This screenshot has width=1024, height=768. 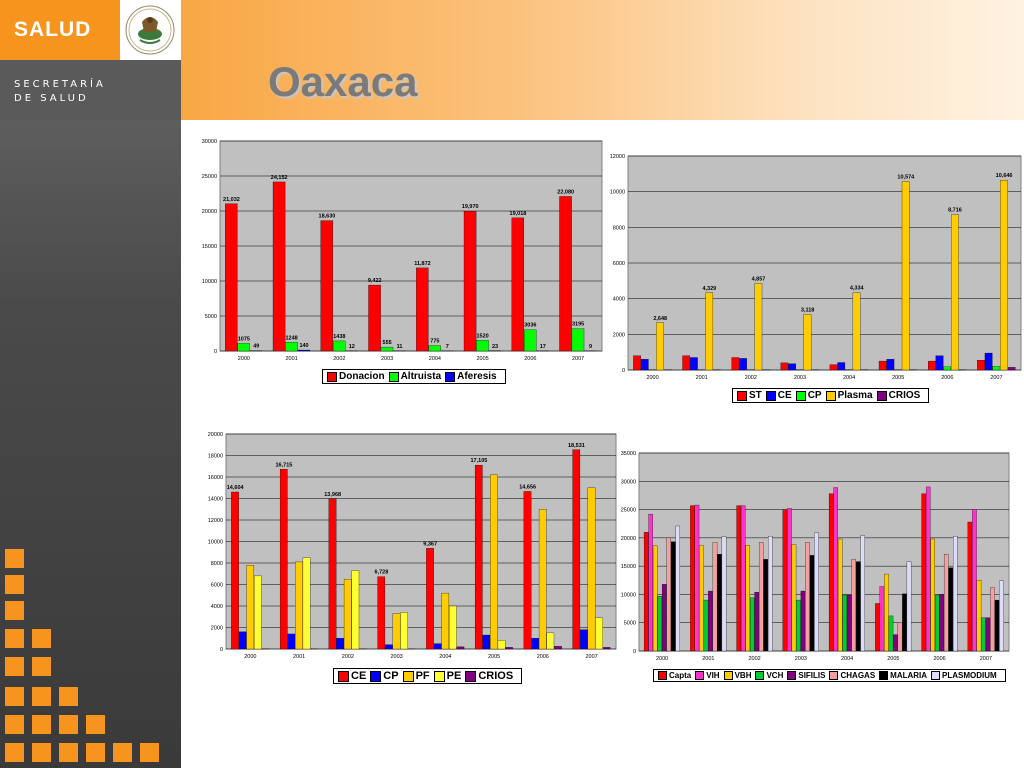 What do you see at coordinates (215, 457) in the screenshot?
I see `y-tick-label: 18000` at bounding box center [215, 457].